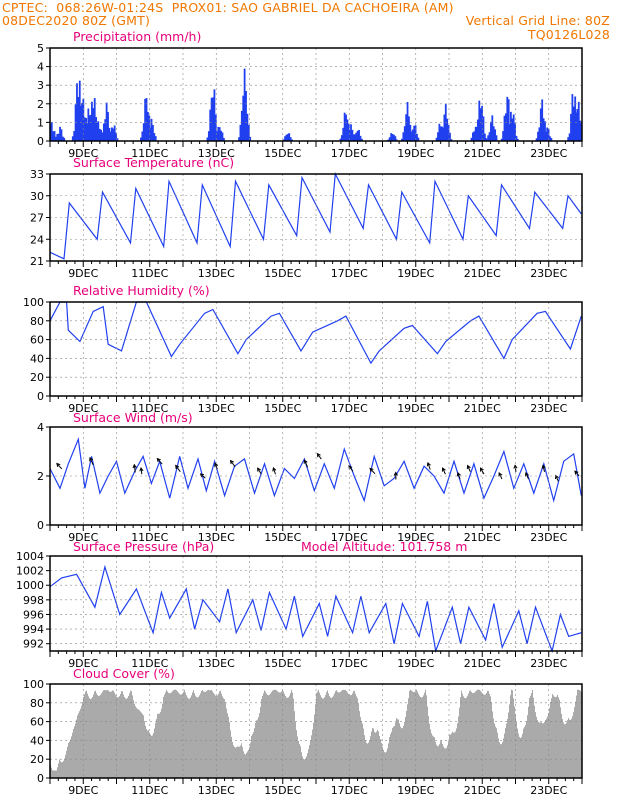 The width and height of the screenshot is (618, 800). I want to click on humidity-line, so click(315, 333).